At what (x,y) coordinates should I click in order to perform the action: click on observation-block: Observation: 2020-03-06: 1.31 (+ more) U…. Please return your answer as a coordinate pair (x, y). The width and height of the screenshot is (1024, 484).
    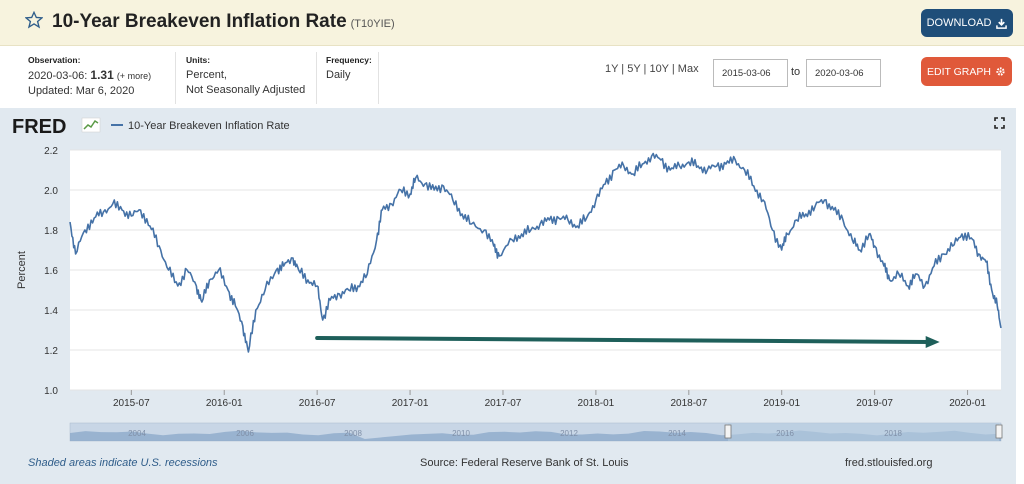
    Looking at the image, I should click on (89, 77).